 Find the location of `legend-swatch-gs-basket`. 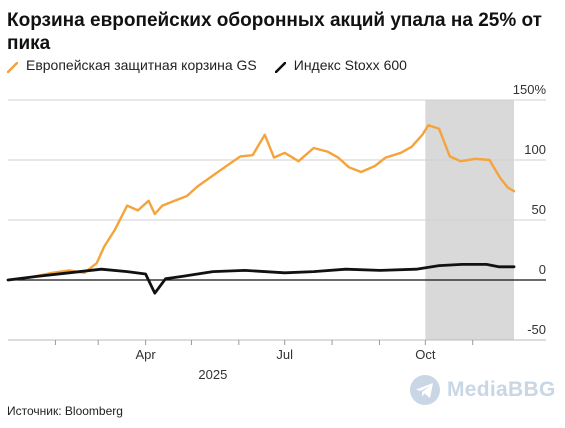

legend-swatch-gs-basket is located at coordinates (12, 66).